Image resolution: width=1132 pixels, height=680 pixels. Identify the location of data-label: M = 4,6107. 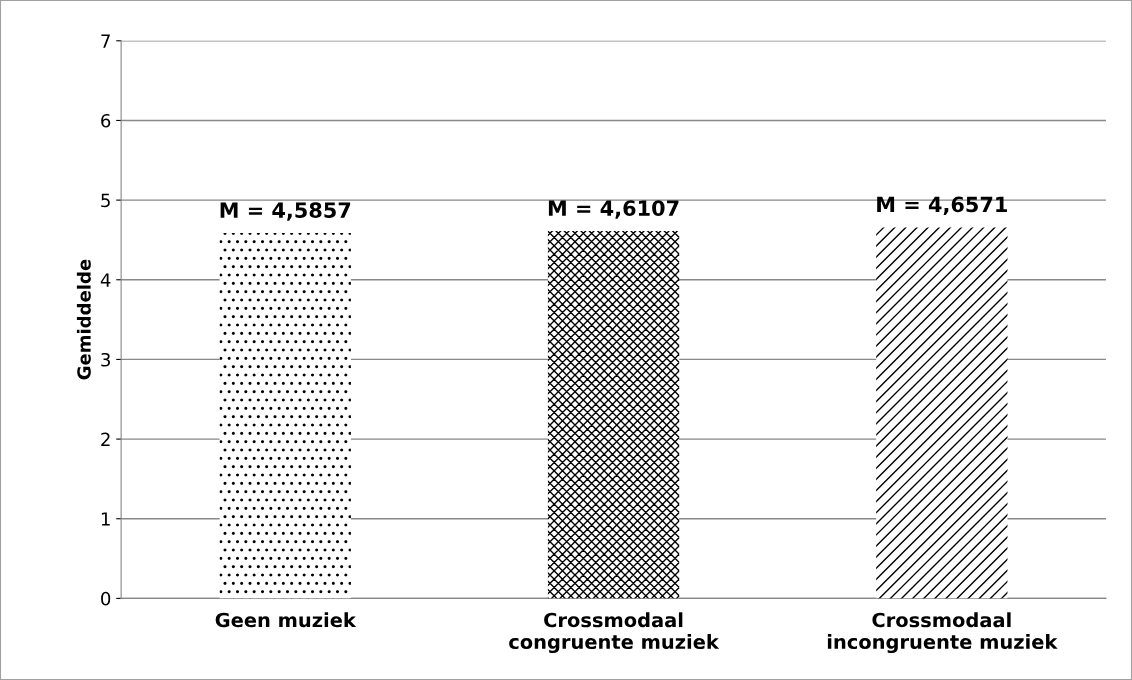
(613, 209).